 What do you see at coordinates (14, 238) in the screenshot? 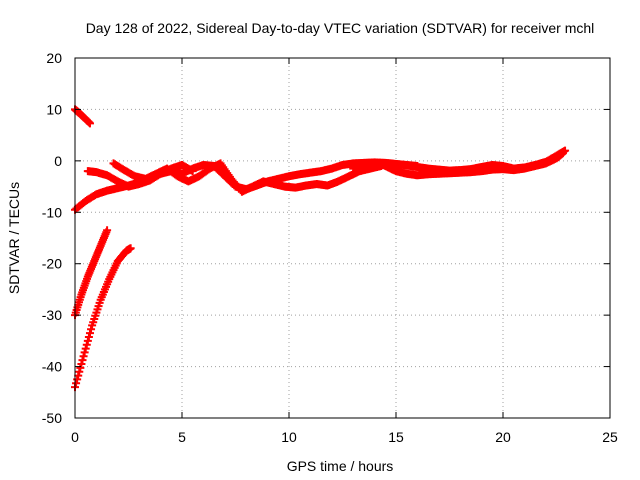
I see `y-axis-label: SDTVAR / TECUs` at bounding box center [14, 238].